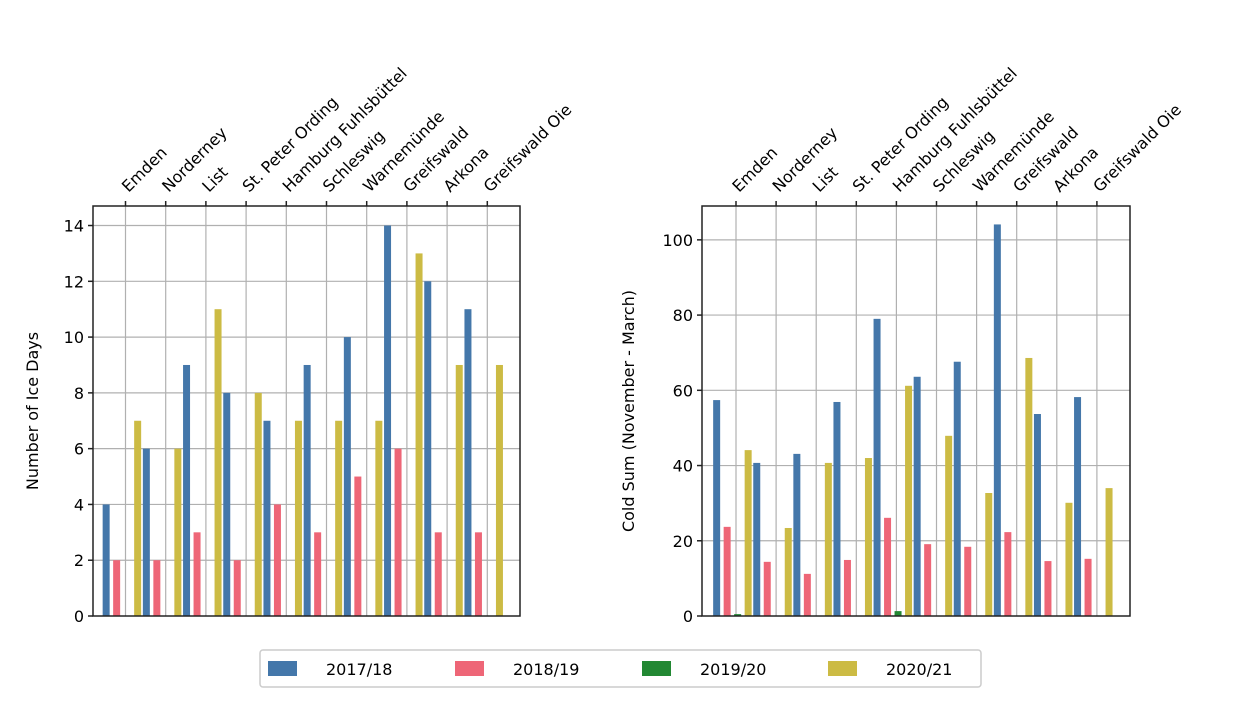  I want to click on y-tick-label: 2, so click(79, 560).